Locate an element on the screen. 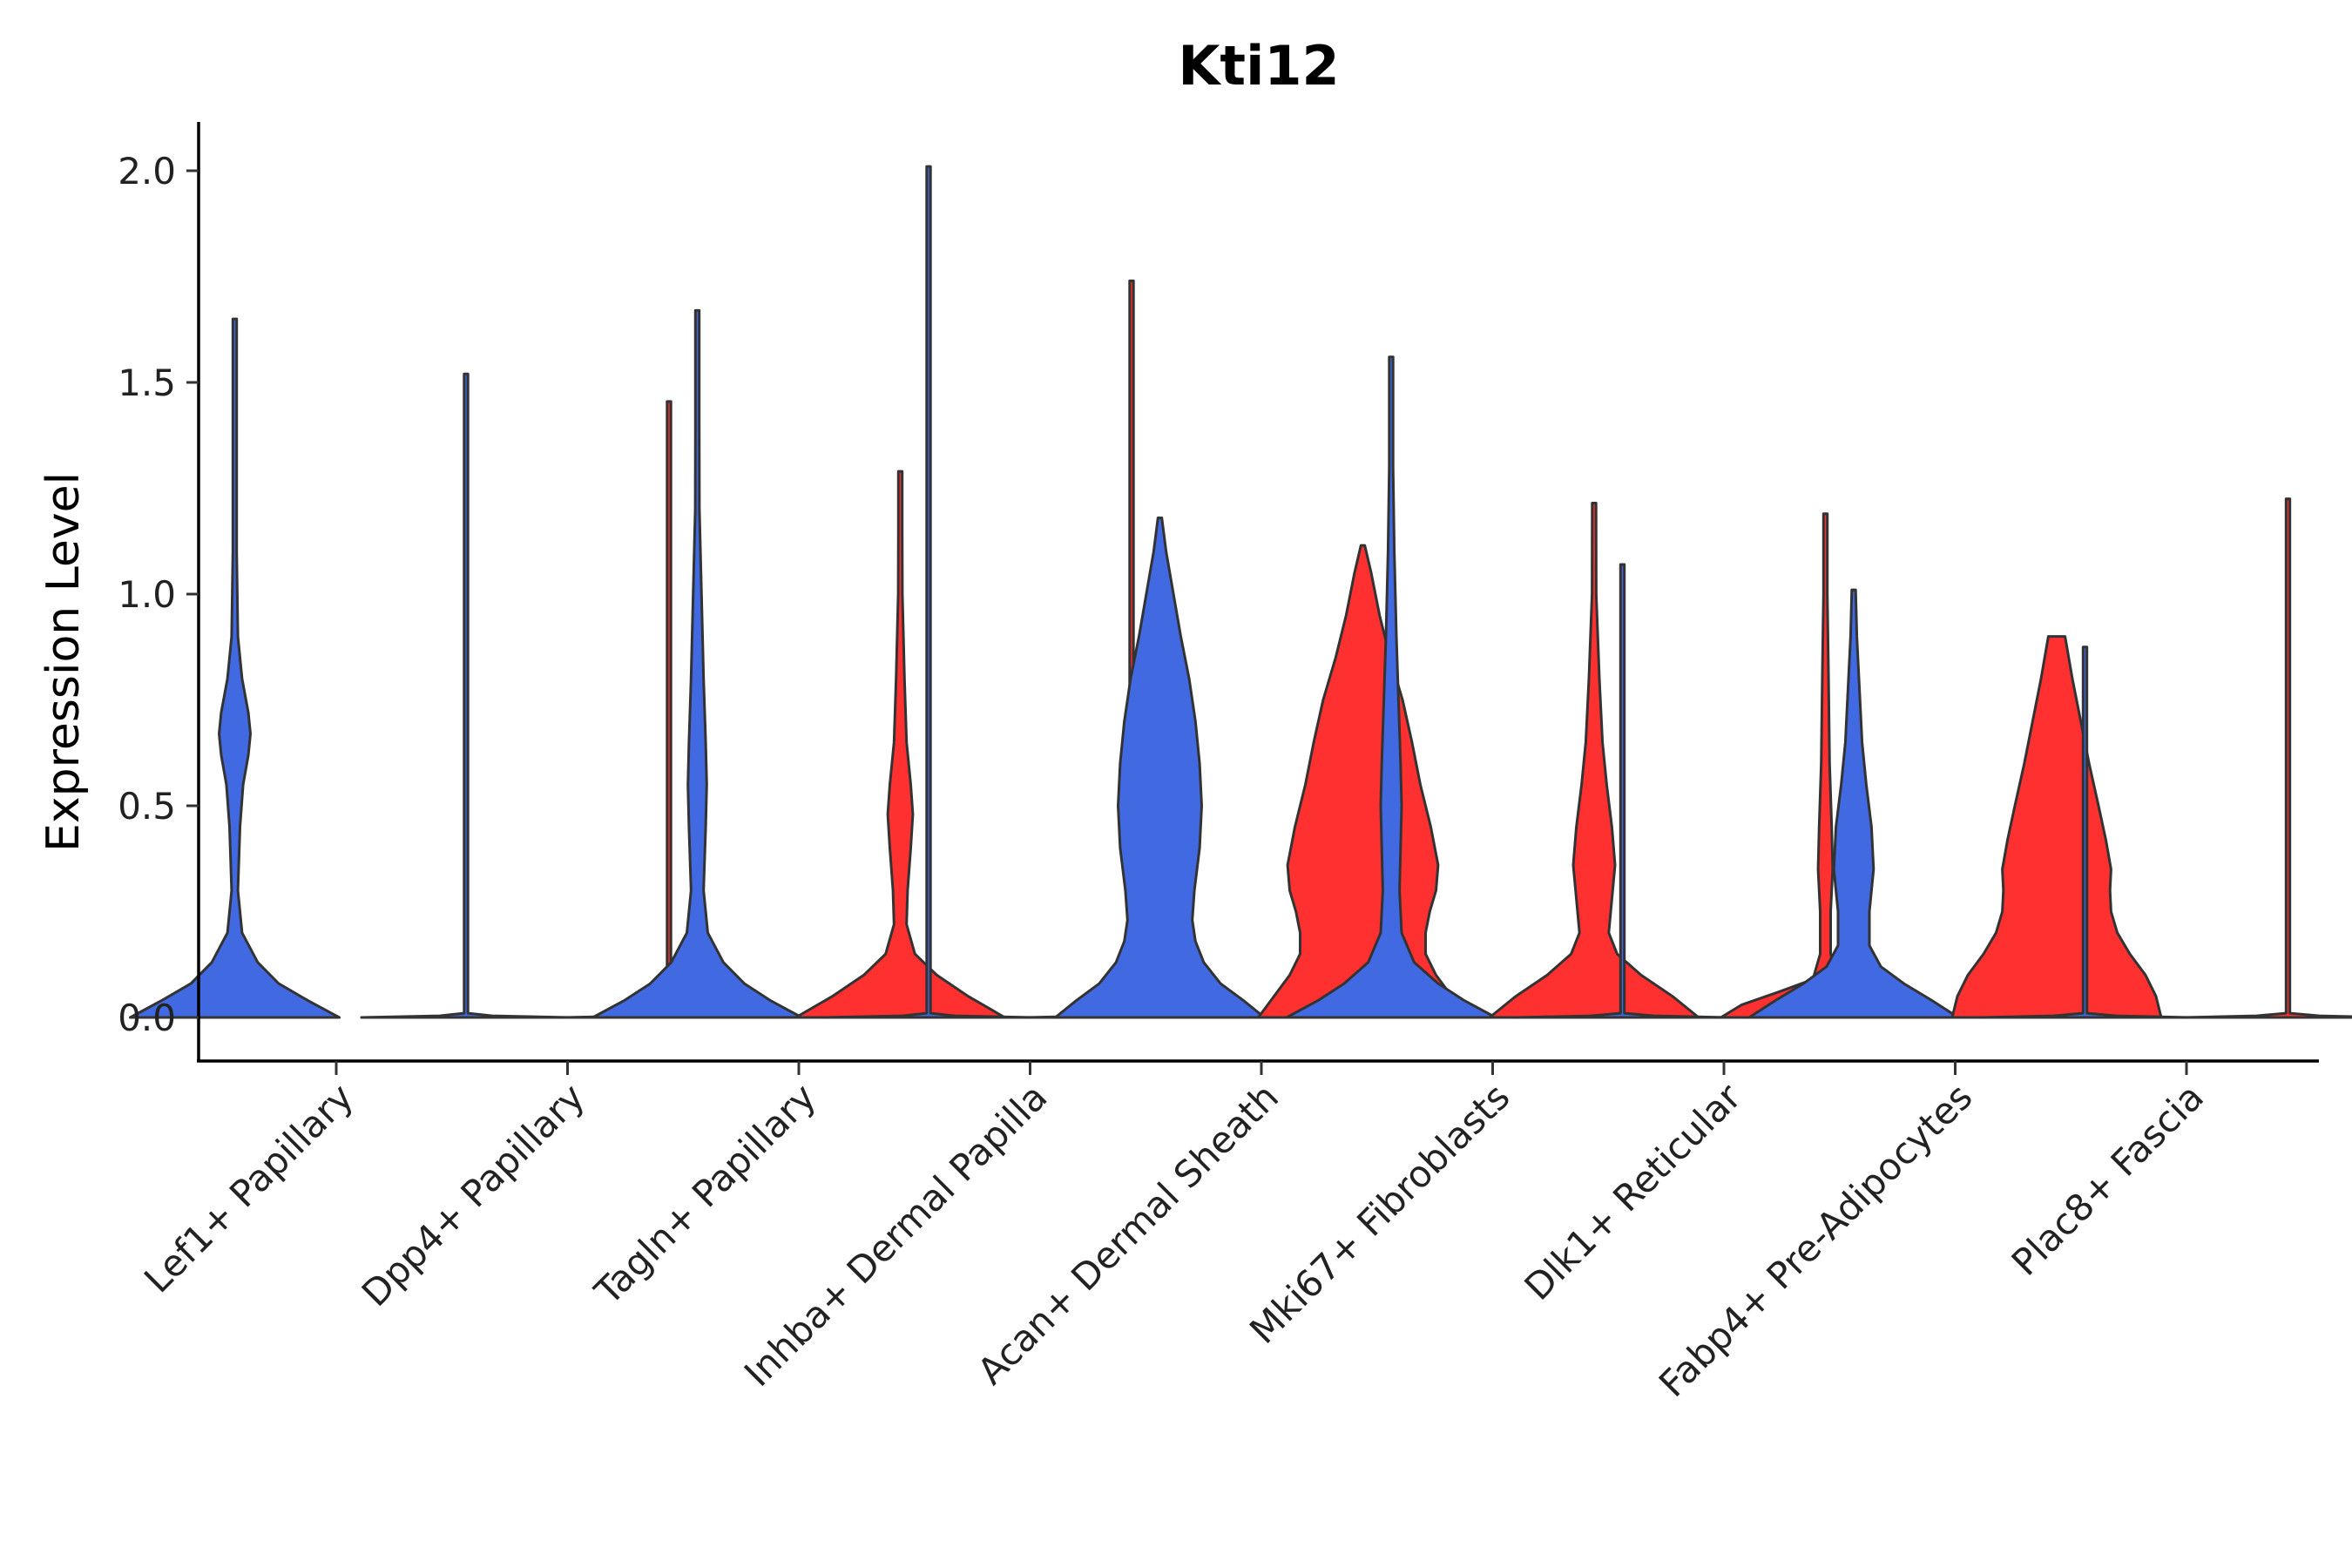 The width and height of the screenshot is (2352, 1568). y-tick-label: 0.5 is located at coordinates (147, 806).